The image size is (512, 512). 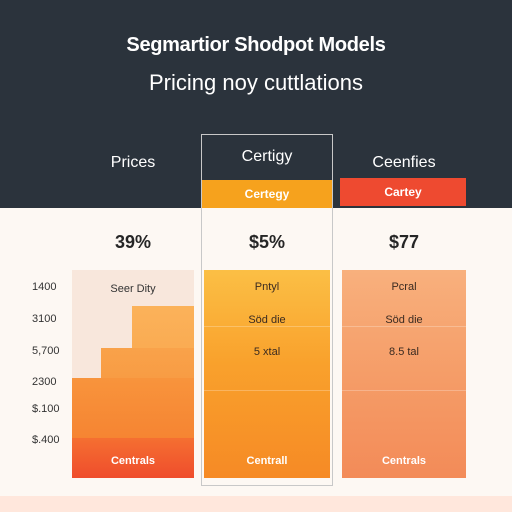 What do you see at coordinates (267, 287) in the screenshot?
I see `plan-row-label: Pntyl` at bounding box center [267, 287].